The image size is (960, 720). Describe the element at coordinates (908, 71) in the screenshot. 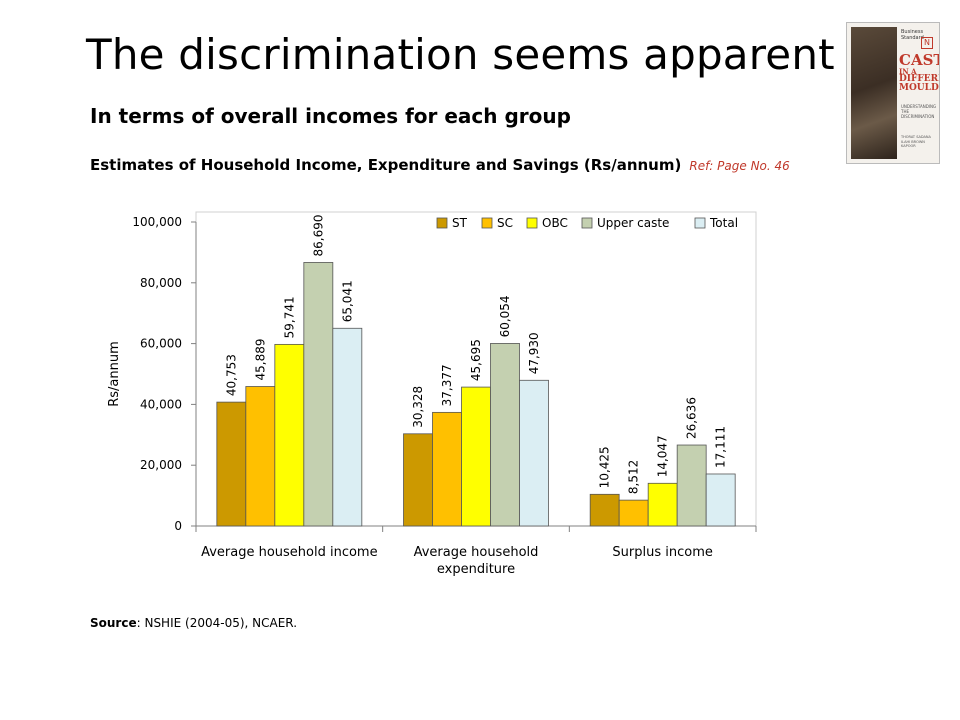

I see `book-title-line: IN A` at that location.